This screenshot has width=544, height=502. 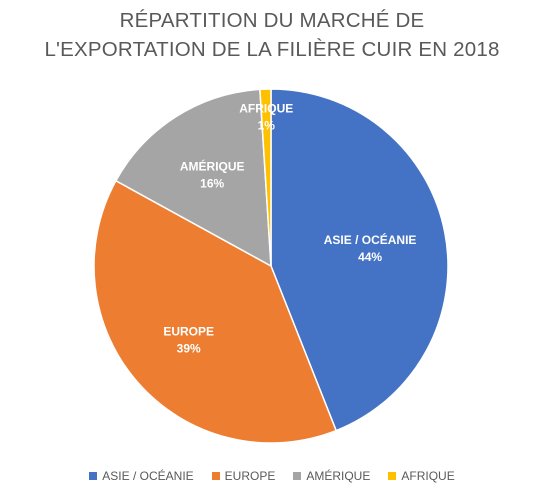 What do you see at coordinates (272, 20) in the screenshot?
I see `chart-title-line-1: RÉPARTITION DU MARCHÉ DE` at bounding box center [272, 20].